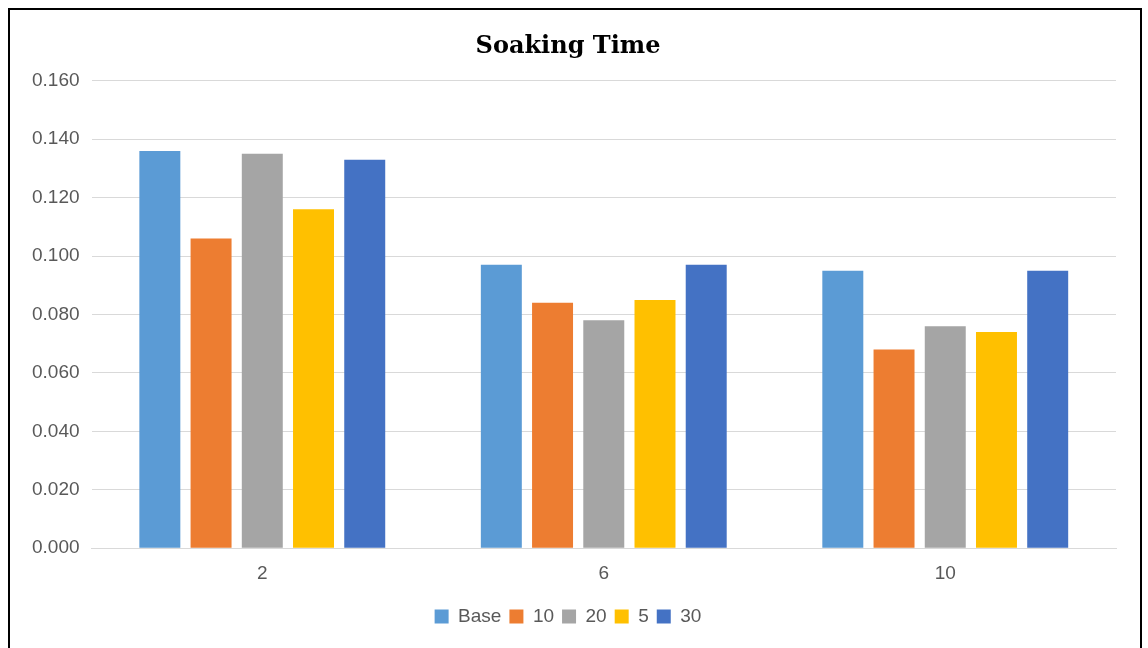 This screenshot has width=1148, height=648. I want to click on y-tick-label: 0.120, so click(56, 196).